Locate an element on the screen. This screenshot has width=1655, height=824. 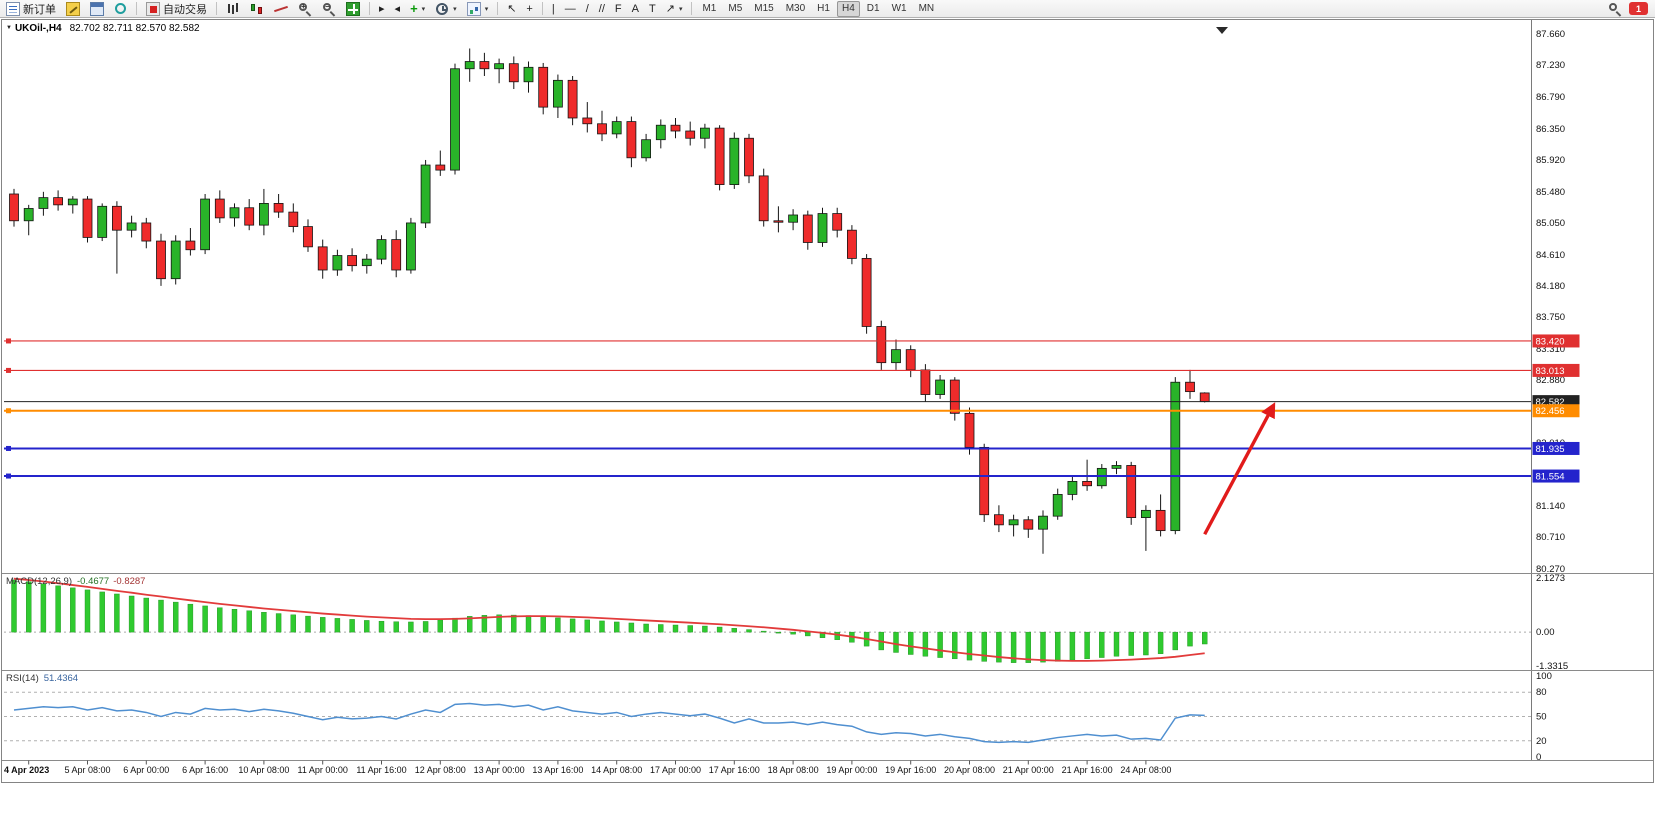
svg-text: 17 Apr 00:00 is located at coordinates (675, 770).